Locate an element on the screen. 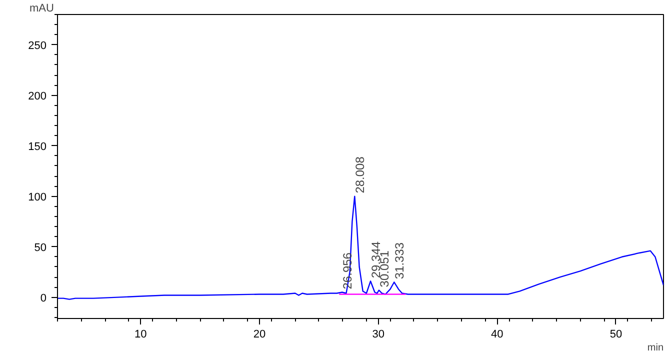 The image size is (665, 353). x-tick-label: 30 is located at coordinates (378, 334).